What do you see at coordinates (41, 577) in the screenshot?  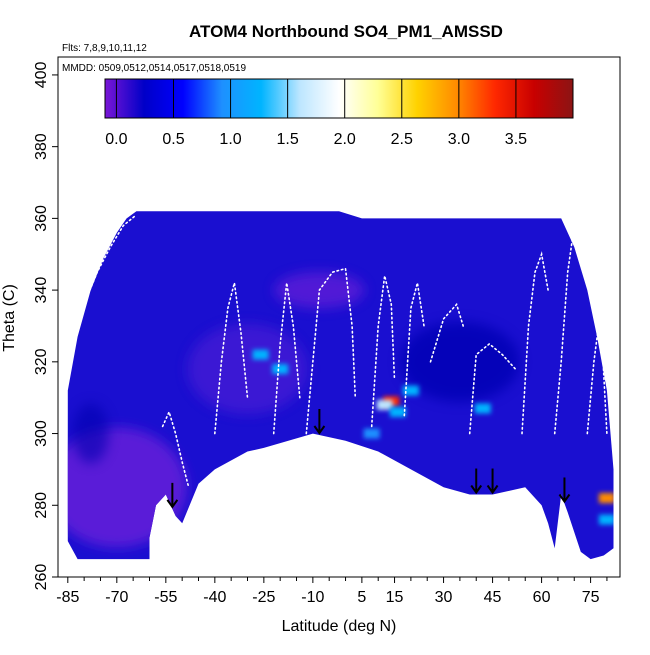 I see `y-tick-label: 260` at bounding box center [41, 577].